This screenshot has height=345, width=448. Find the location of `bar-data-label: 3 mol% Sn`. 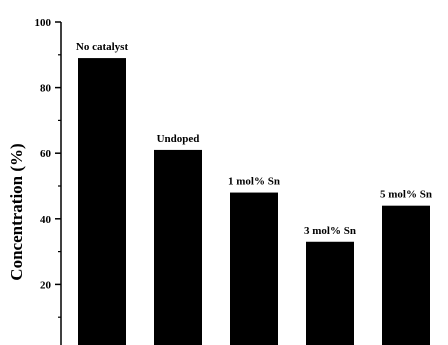

bar-data-label: 3 mol% Sn is located at coordinates (330, 231).